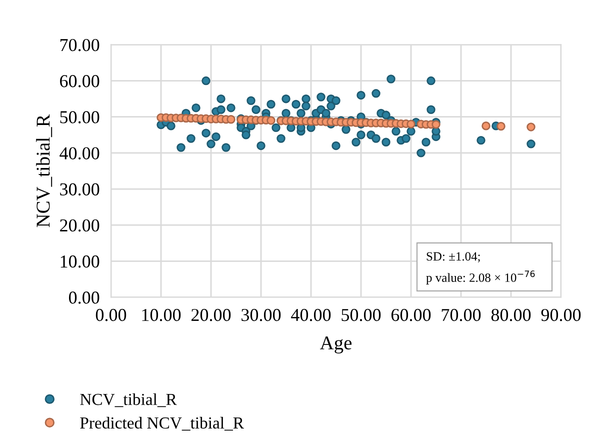  I want to click on y-tick-label: 10.00, so click(80, 261).